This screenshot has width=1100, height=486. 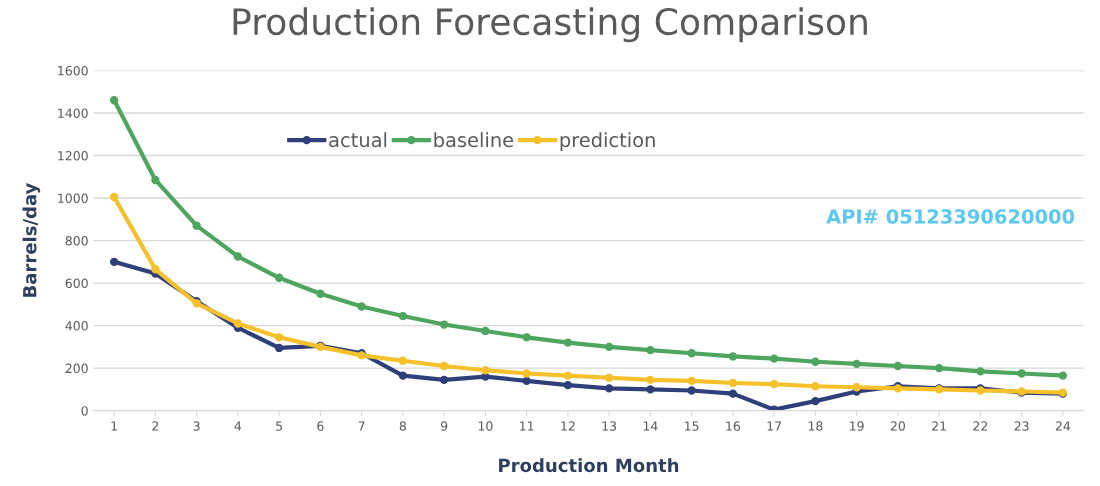 I want to click on x-tick-label: 13, so click(x=609, y=426).